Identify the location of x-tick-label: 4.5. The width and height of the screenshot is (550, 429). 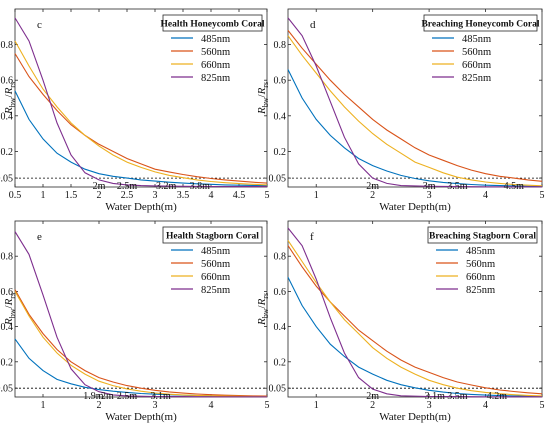
(239, 195).